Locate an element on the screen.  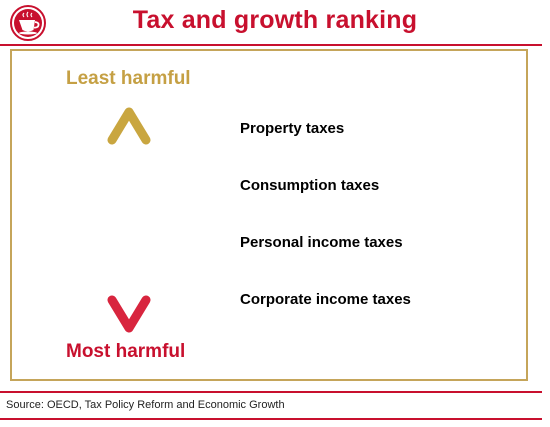
ranking-item-consumption-taxes: Consumption taxes is located at coordinates (310, 185).